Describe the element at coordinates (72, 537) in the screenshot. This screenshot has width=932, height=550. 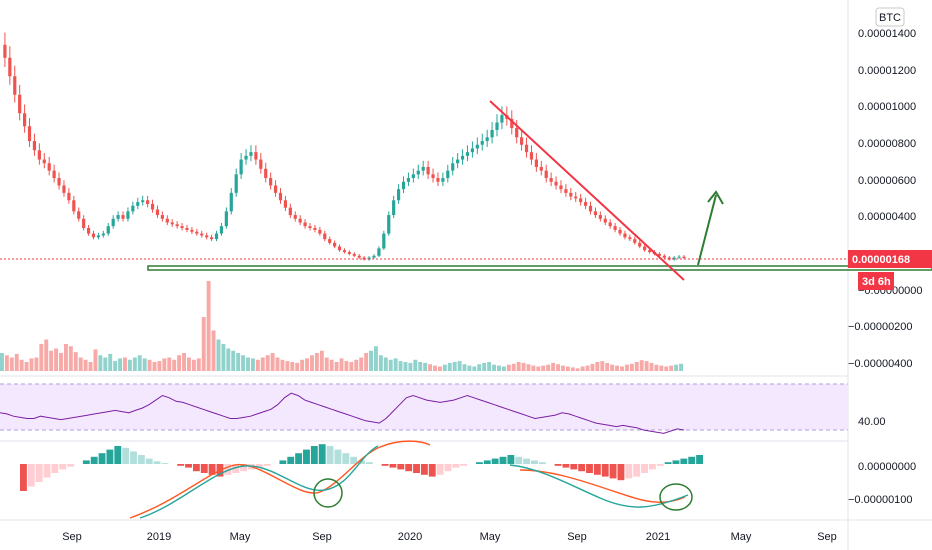
I see `time-tick-0: Sep` at that location.